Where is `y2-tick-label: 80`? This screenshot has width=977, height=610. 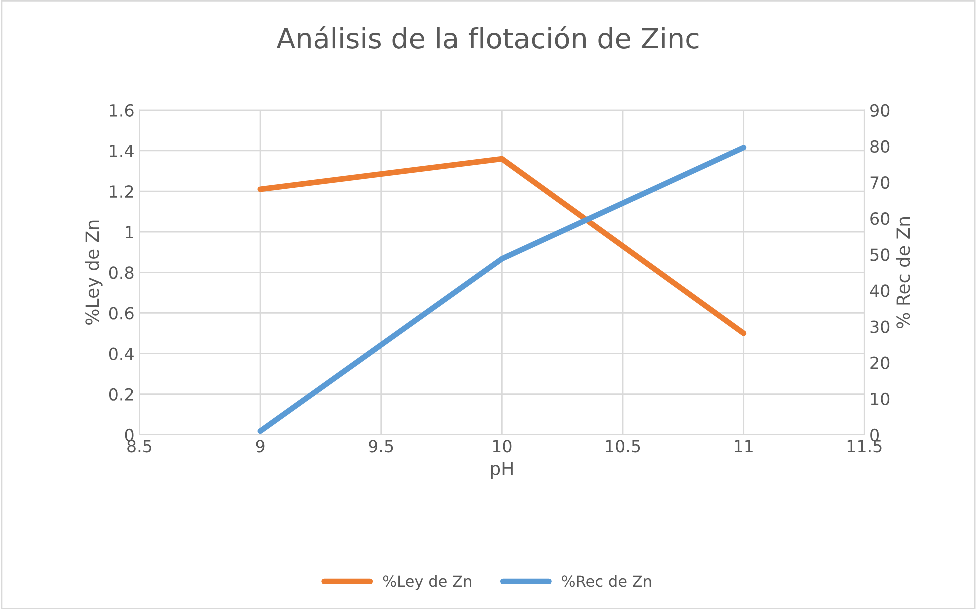
y2-tick-label: 80 is located at coordinates (880, 147).